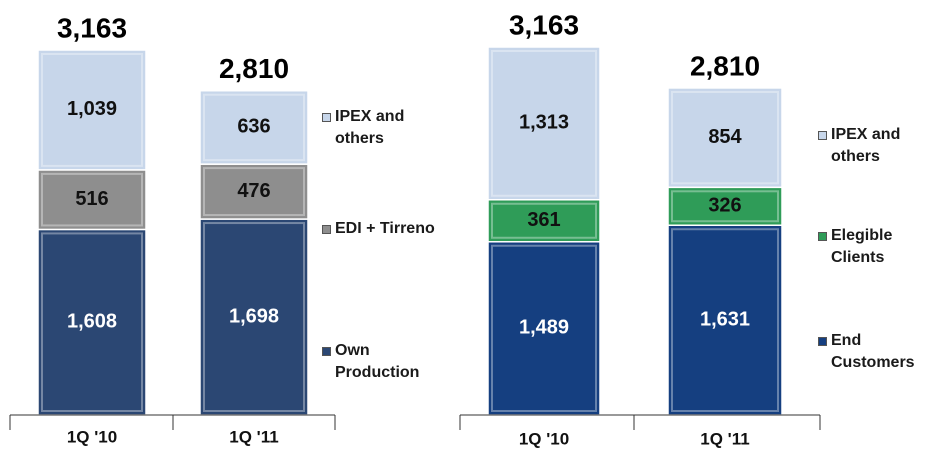 This screenshot has height=452, width=947. I want to click on legend-label: End Customers, so click(873, 351).